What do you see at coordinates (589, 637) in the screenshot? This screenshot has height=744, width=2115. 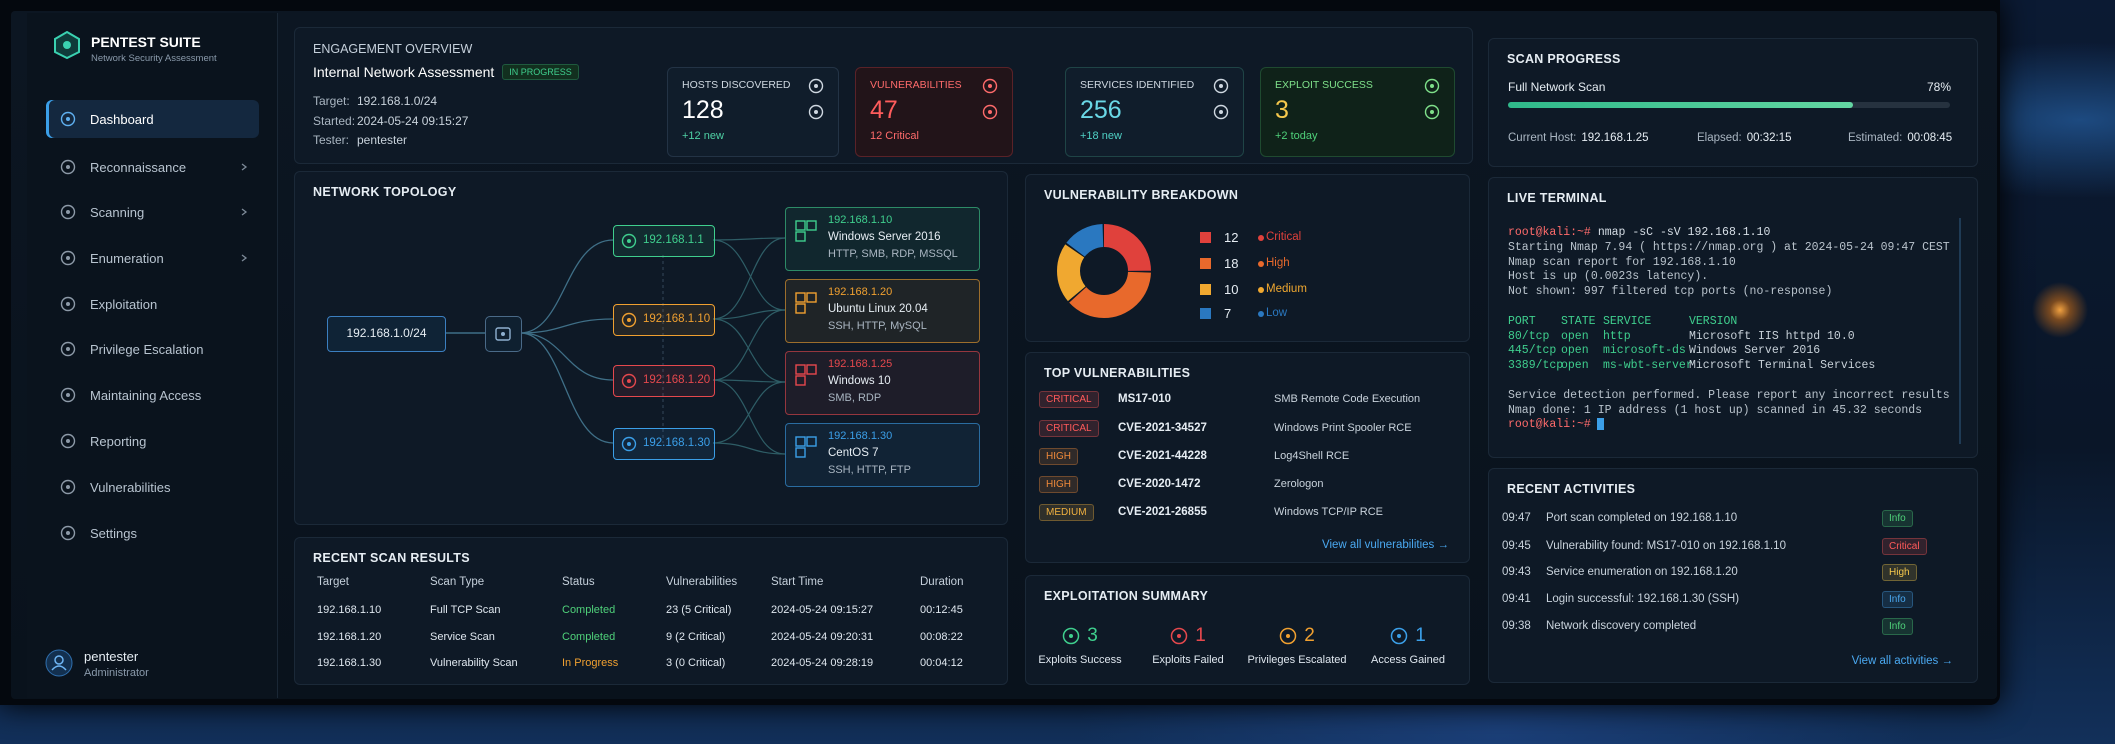 I see `table-cell: Completed` at bounding box center [589, 637].